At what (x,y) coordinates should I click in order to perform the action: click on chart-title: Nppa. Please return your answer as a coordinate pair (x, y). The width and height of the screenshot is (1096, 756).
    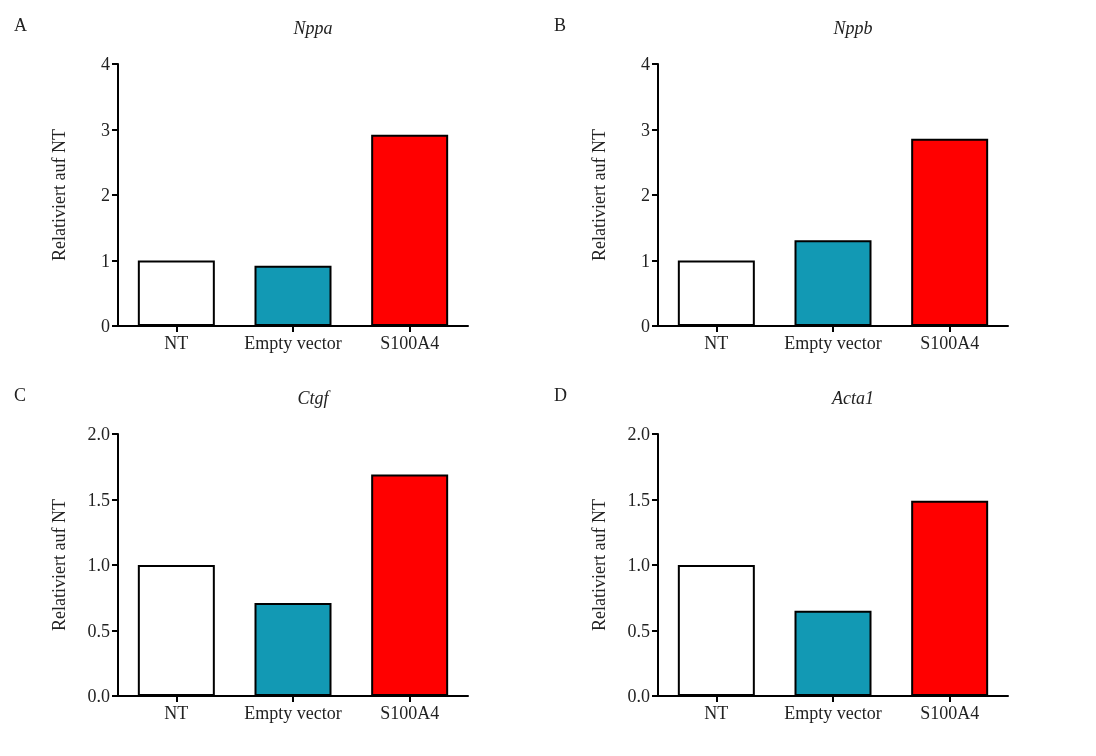
    Looking at the image, I should click on (312, 28).